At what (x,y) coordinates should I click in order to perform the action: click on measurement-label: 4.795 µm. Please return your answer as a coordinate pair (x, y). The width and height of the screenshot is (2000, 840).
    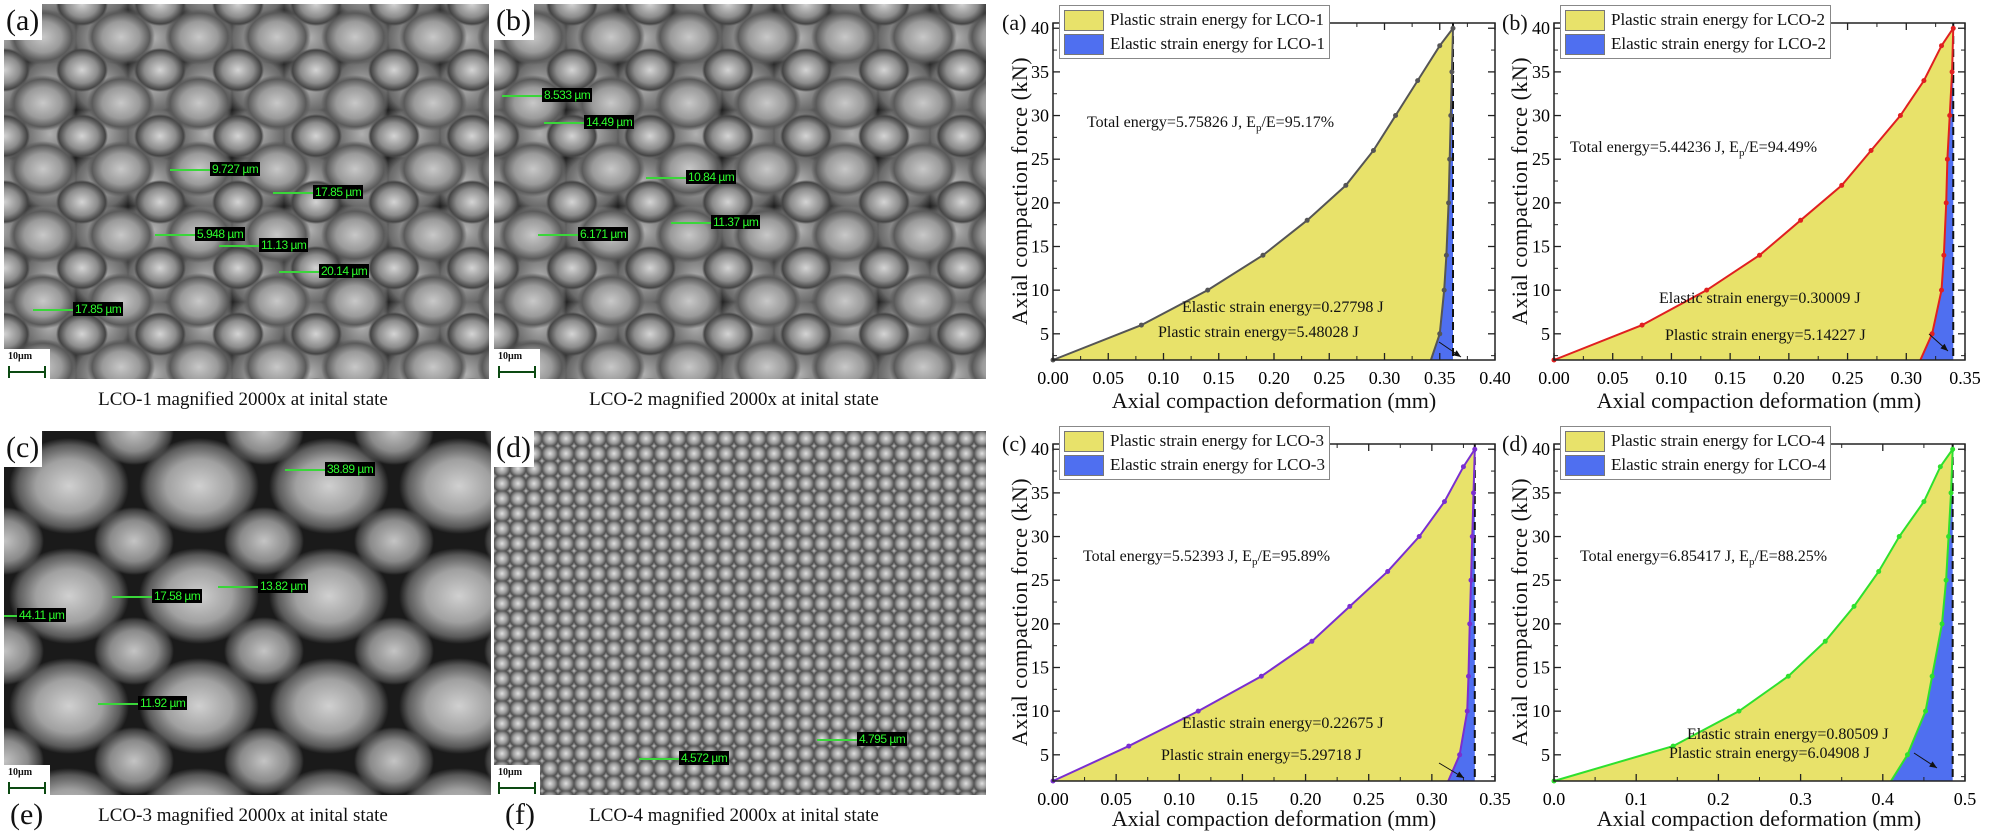
    Looking at the image, I should click on (862, 739).